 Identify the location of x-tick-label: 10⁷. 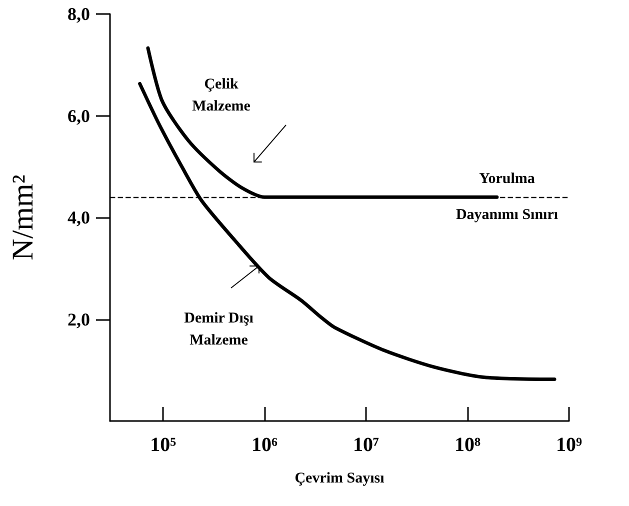
(366, 445).